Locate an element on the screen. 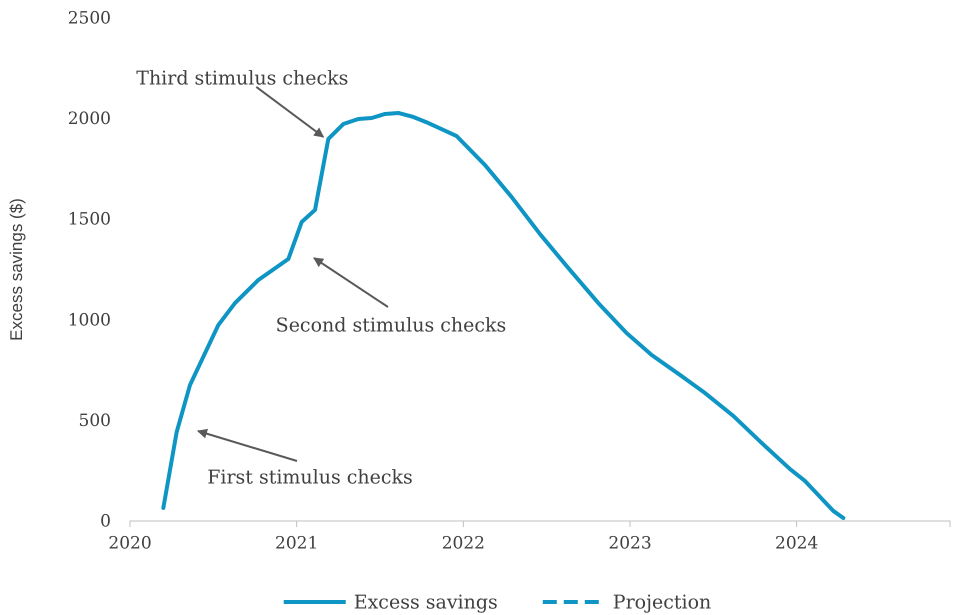  x-tick-label: 2022 is located at coordinates (463, 544).